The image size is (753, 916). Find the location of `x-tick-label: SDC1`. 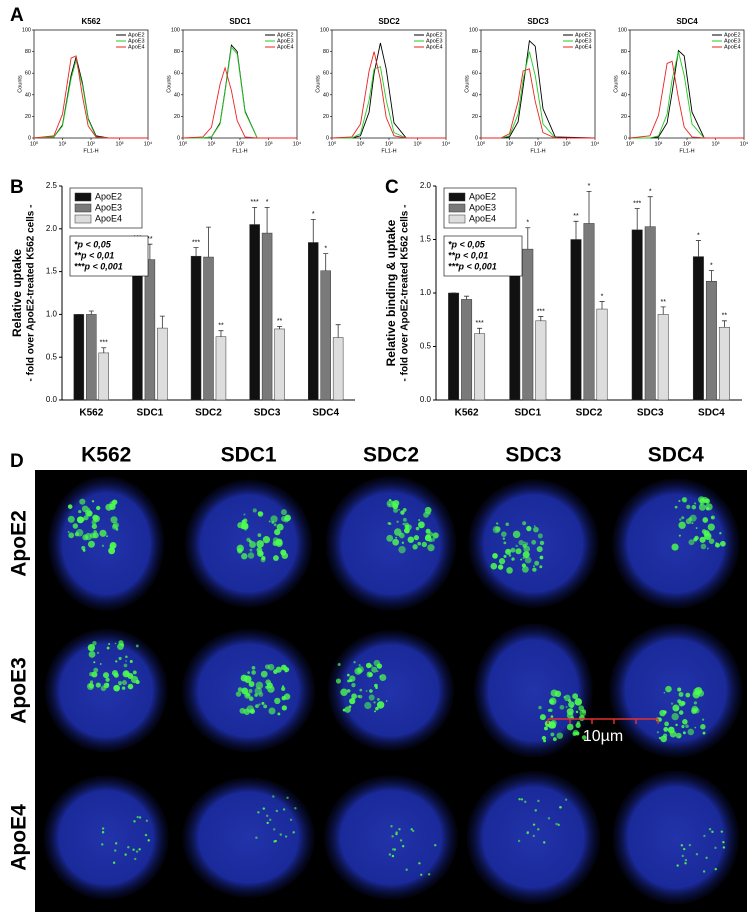

x-tick-label: SDC1 is located at coordinates (150, 413).